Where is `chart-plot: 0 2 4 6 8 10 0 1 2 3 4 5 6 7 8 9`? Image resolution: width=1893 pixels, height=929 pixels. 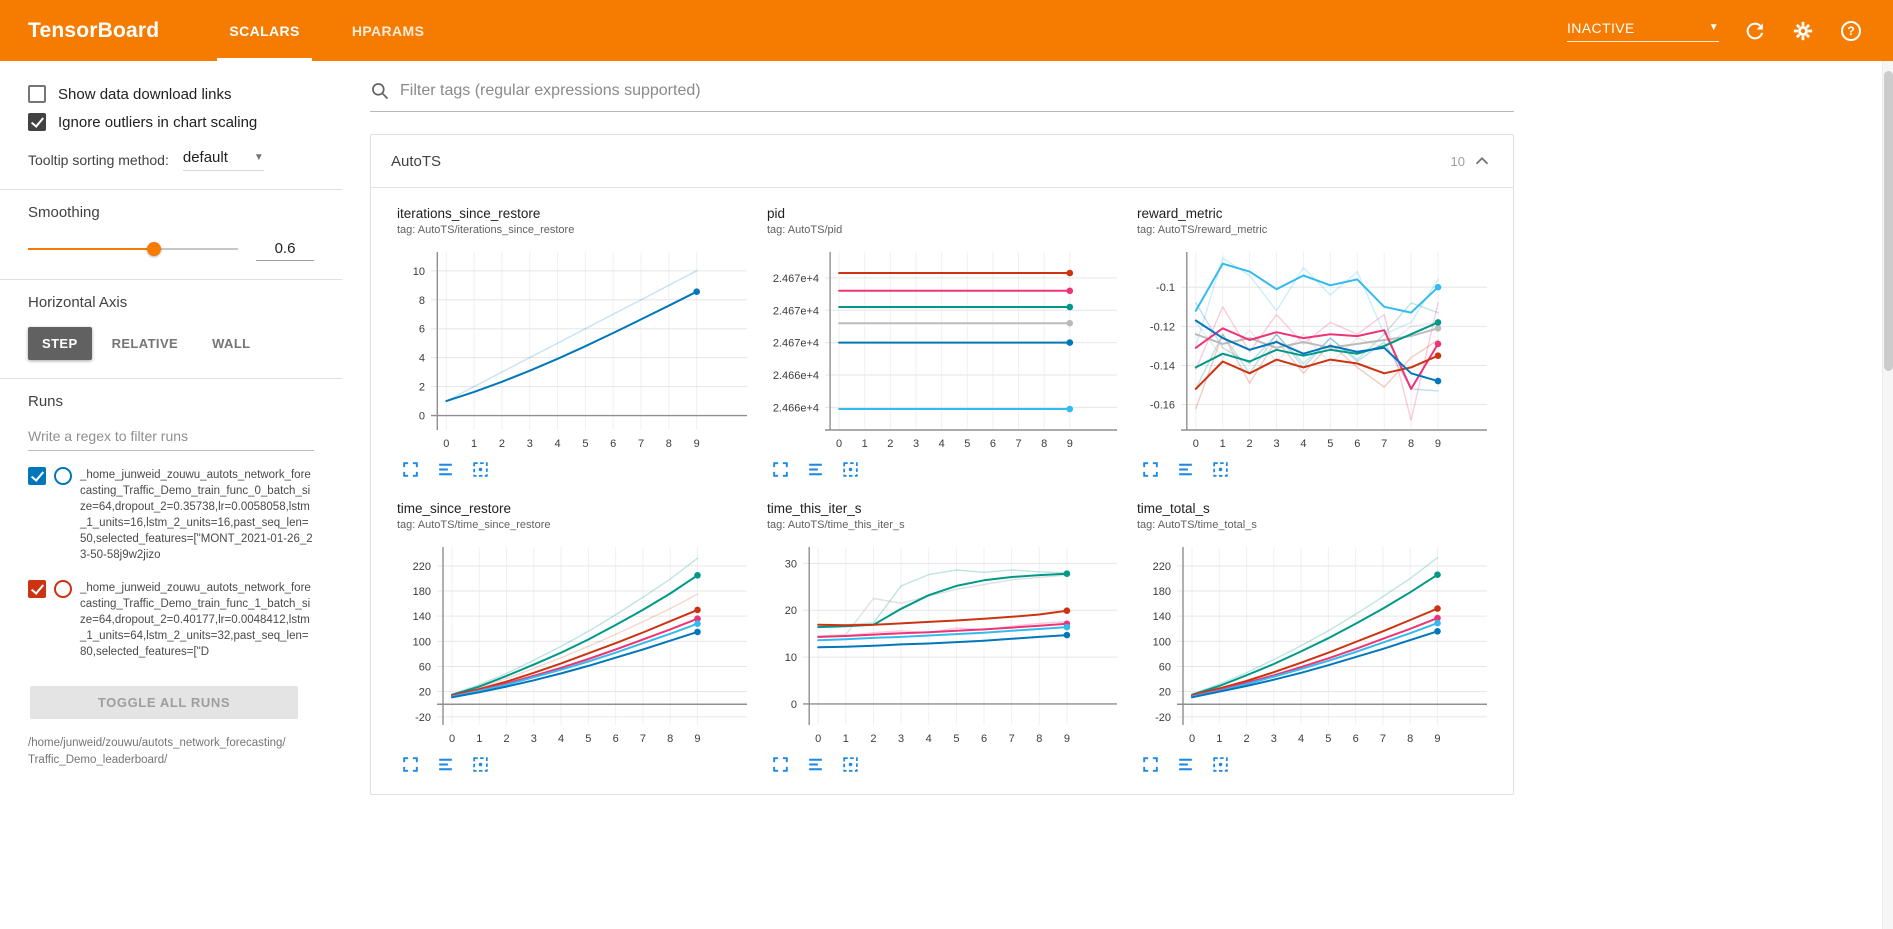 chart-plot: 0 2 4 6 8 10 0 1 2 3 4 5 6 7 8 9 is located at coordinates (573, 349).